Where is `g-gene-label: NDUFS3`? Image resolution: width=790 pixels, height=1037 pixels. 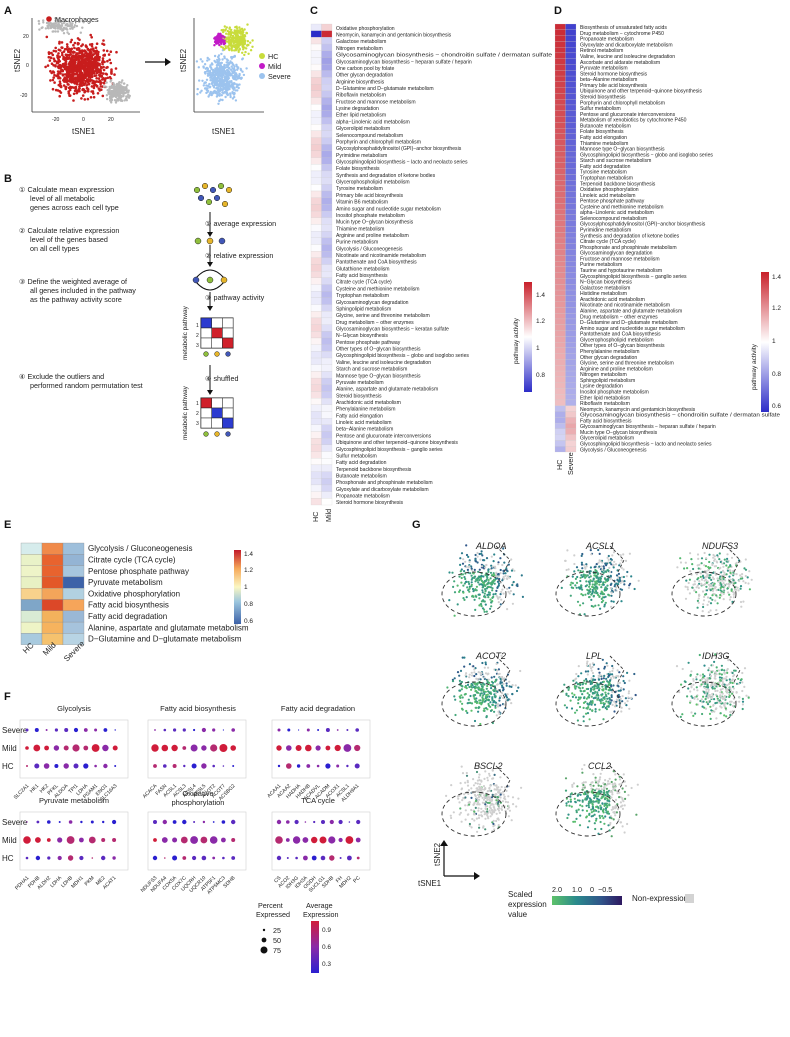
g-gene-label: NDUFS3 is located at coordinates (720, 546).